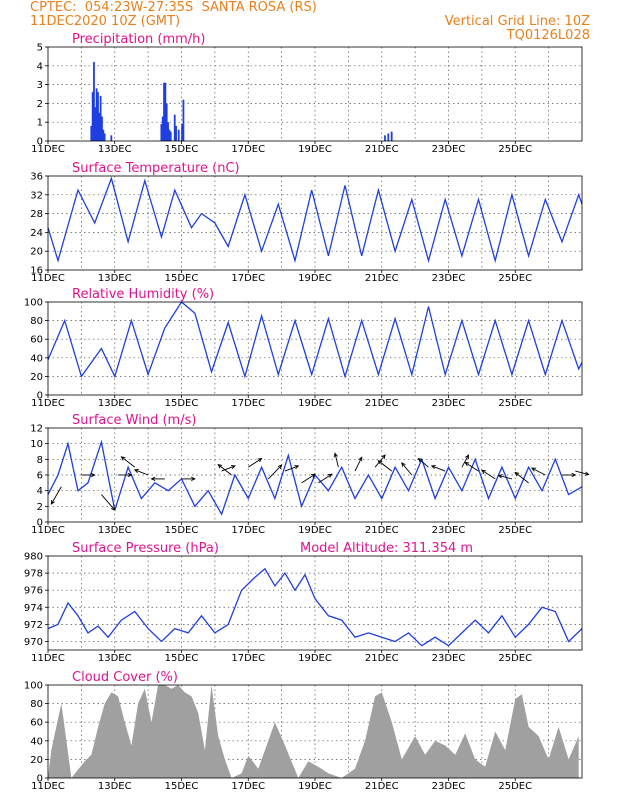 Image resolution: width=618 pixels, height=800 pixels. Describe the element at coordinates (48, 658) in the screenshot. I see `pressure-xtick-0: 11DEC` at that location.